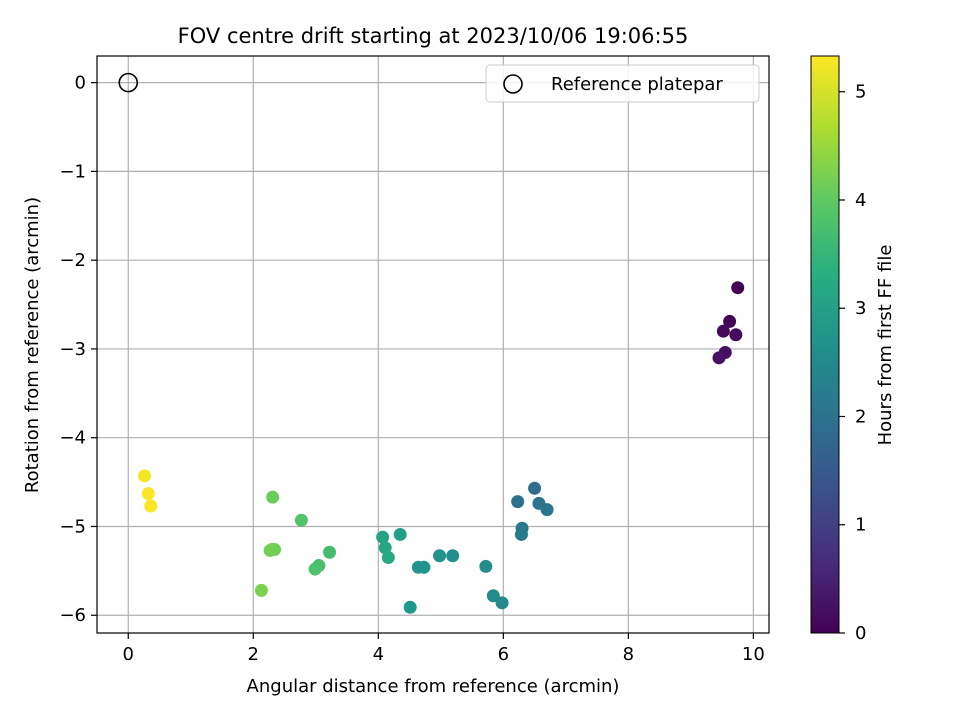  What do you see at coordinates (860, 200) in the screenshot?
I see `colorbar-tick-label: 4` at bounding box center [860, 200].